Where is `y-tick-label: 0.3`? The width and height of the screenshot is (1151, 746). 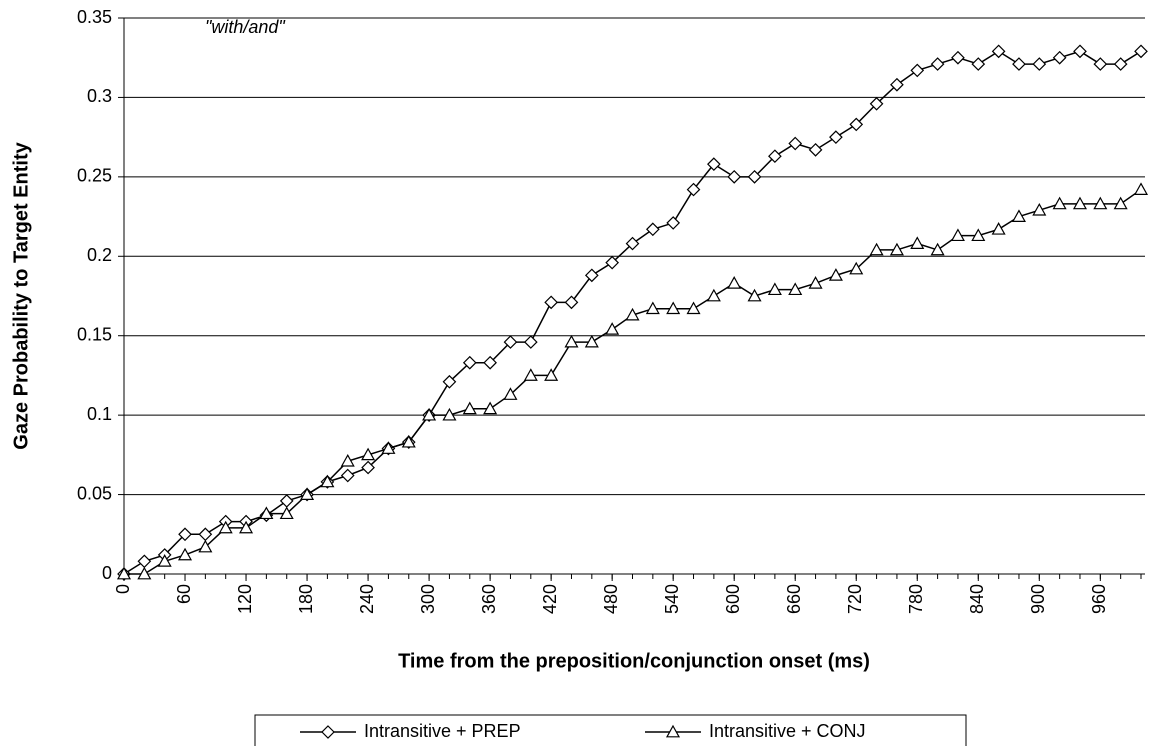 y-tick-label: 0.3 is located at coordinates (99, 96).